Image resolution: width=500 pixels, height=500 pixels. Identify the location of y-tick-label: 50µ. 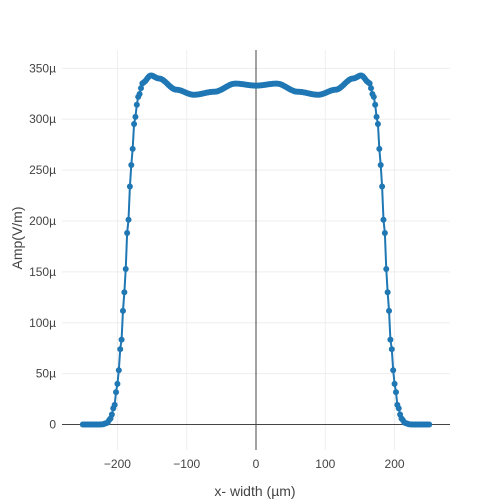
(46, 374).